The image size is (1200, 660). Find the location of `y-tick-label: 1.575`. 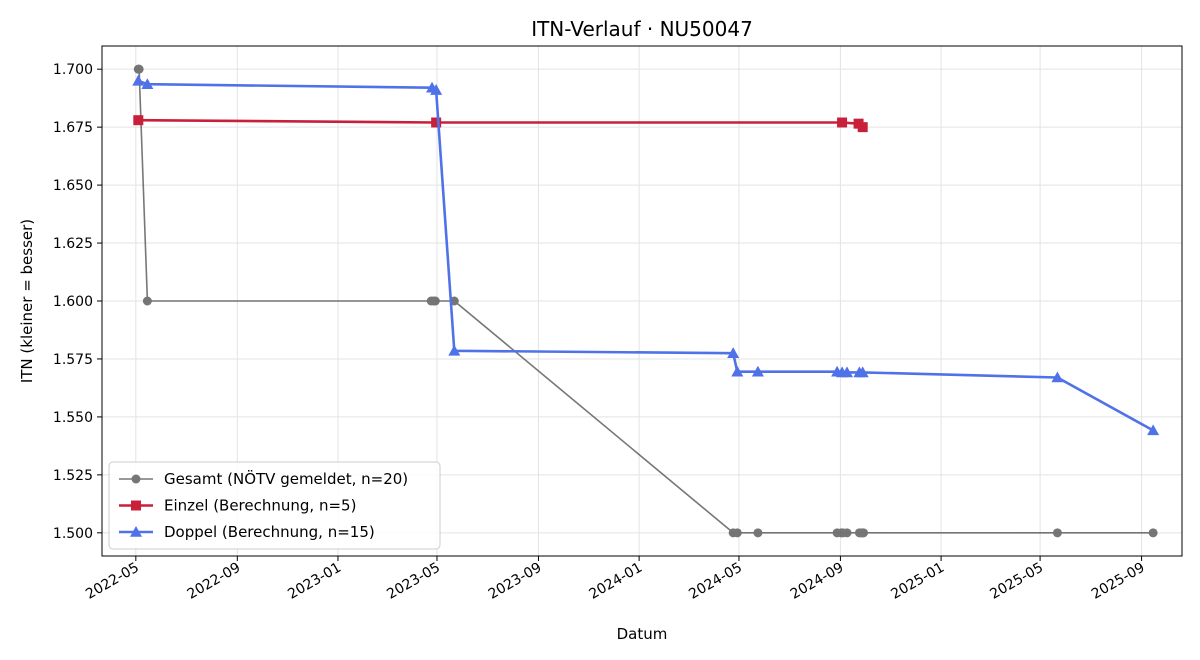

y-tick-label: 1.575 is located at coordinates (73, 360).